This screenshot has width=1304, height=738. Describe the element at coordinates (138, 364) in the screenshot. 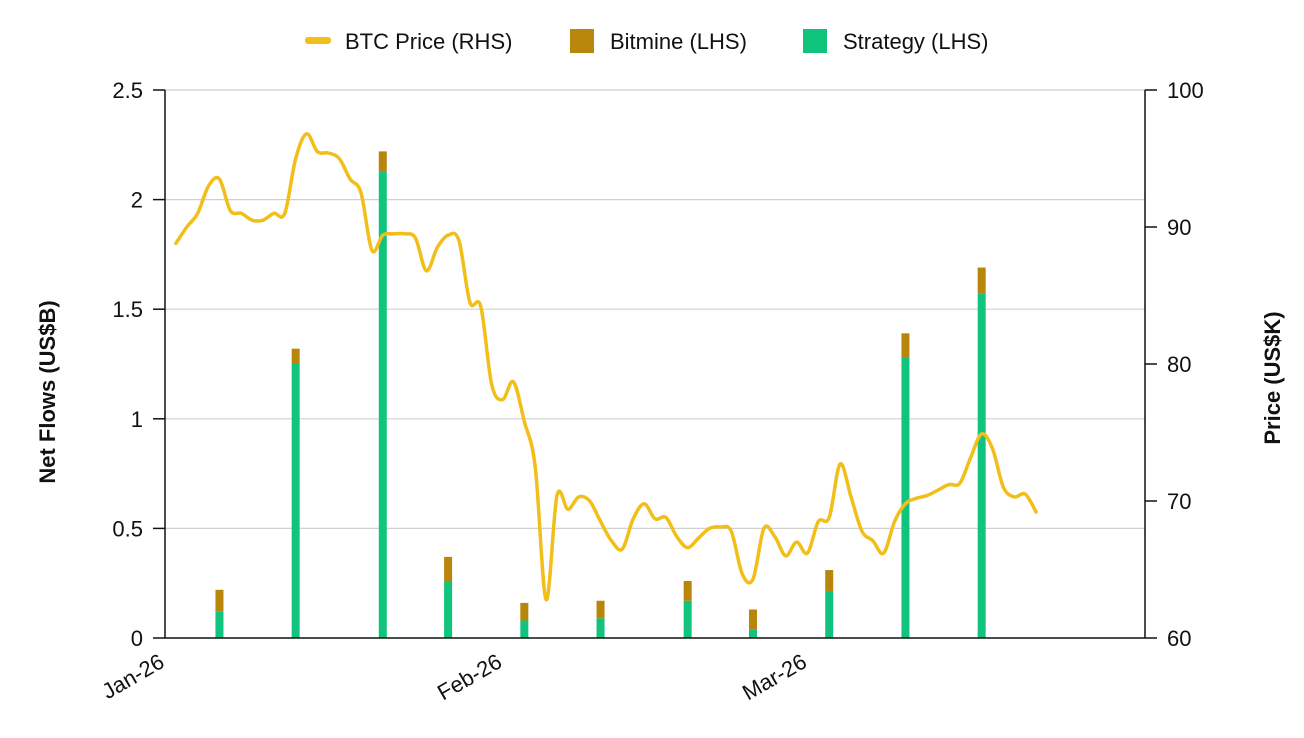

I see `left-axis-ticks: 0 0.5 1 1.5 2 2.5` at that location.